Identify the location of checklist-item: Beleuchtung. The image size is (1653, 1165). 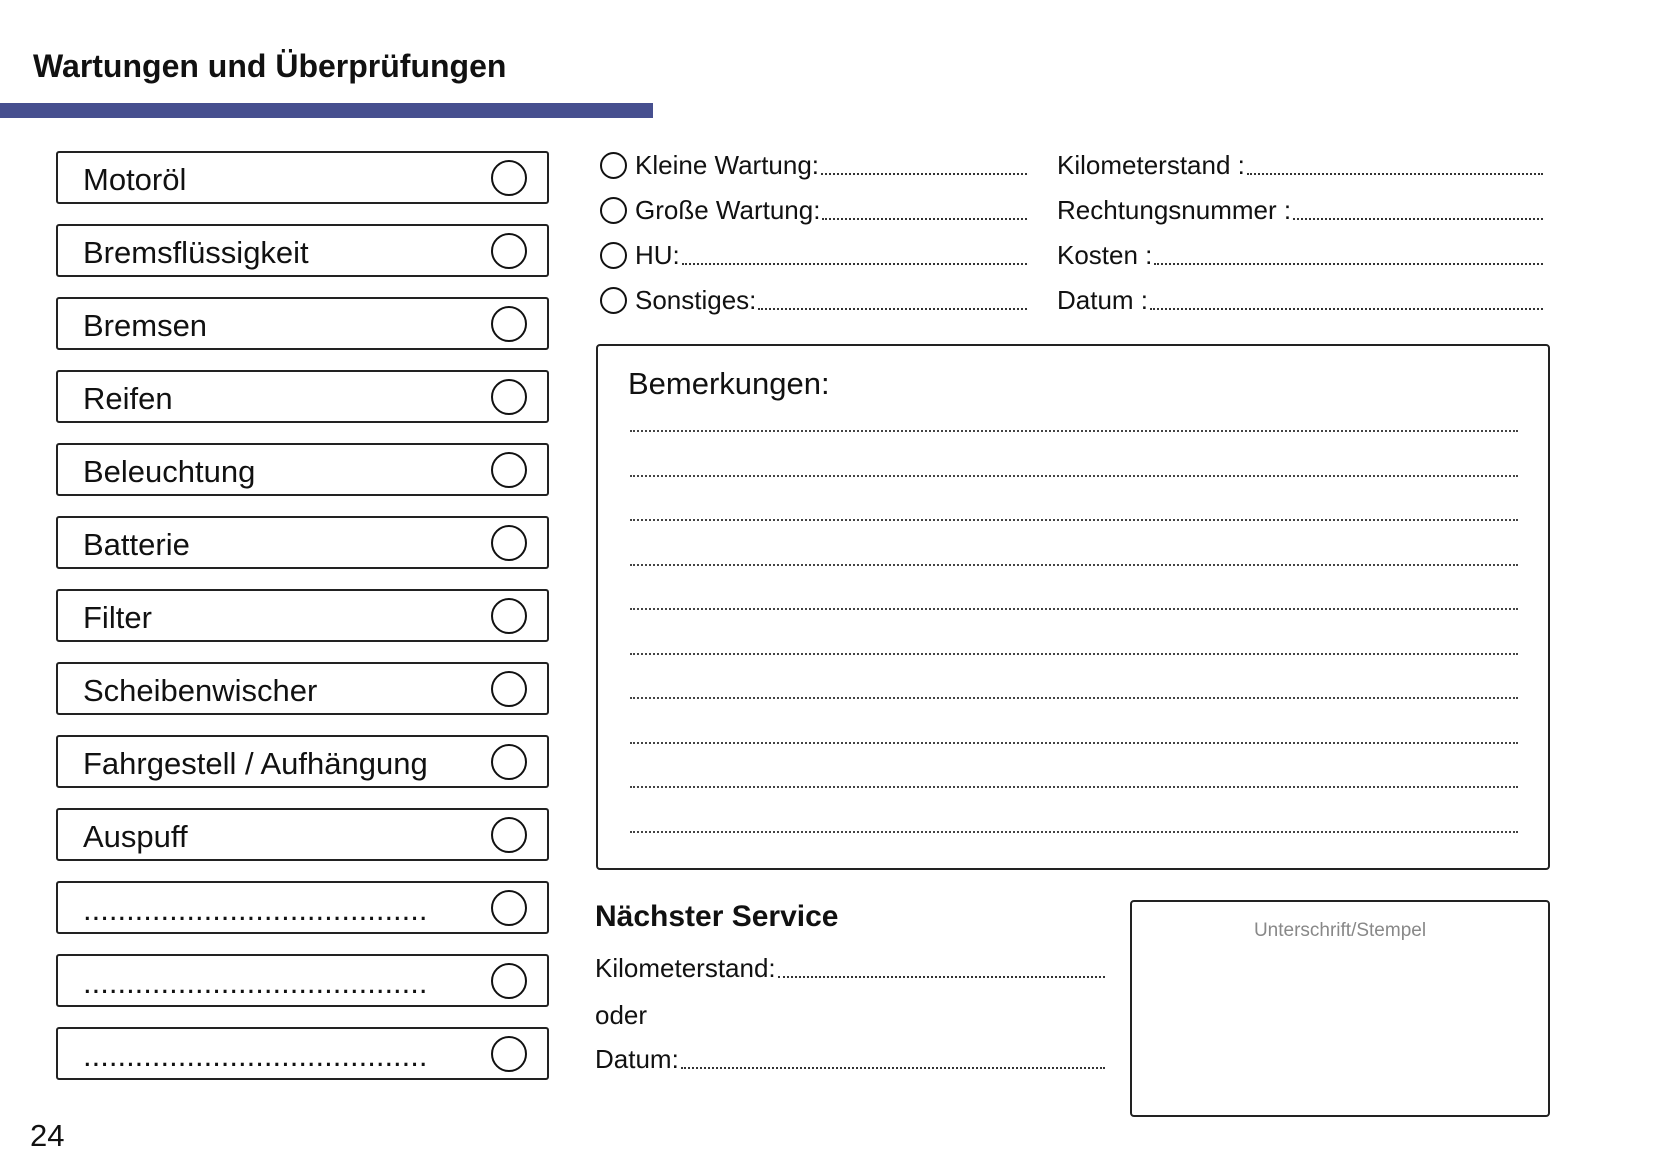
(302, 469).